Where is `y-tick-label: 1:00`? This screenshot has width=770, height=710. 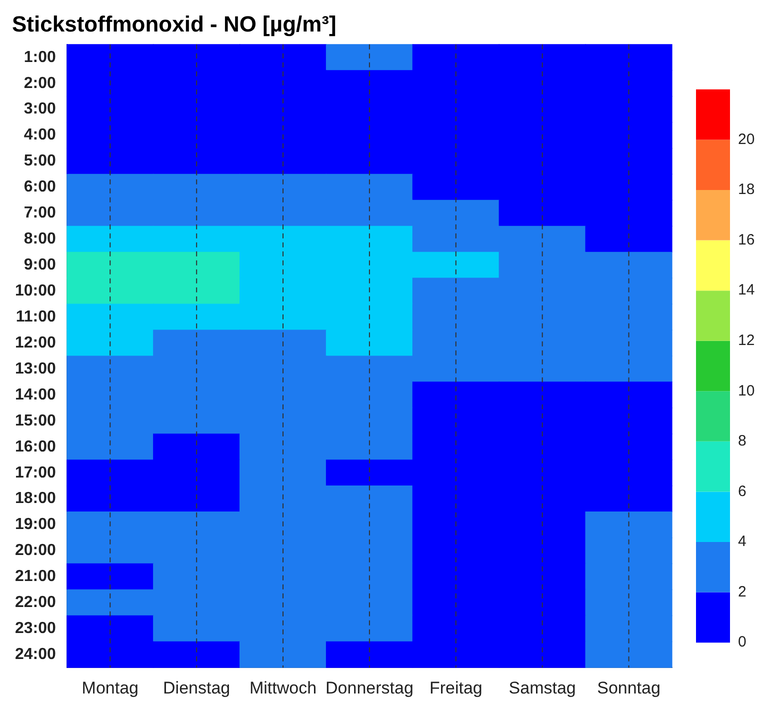
y-tick-label: 1:00 is located at coordinates (40, 57).